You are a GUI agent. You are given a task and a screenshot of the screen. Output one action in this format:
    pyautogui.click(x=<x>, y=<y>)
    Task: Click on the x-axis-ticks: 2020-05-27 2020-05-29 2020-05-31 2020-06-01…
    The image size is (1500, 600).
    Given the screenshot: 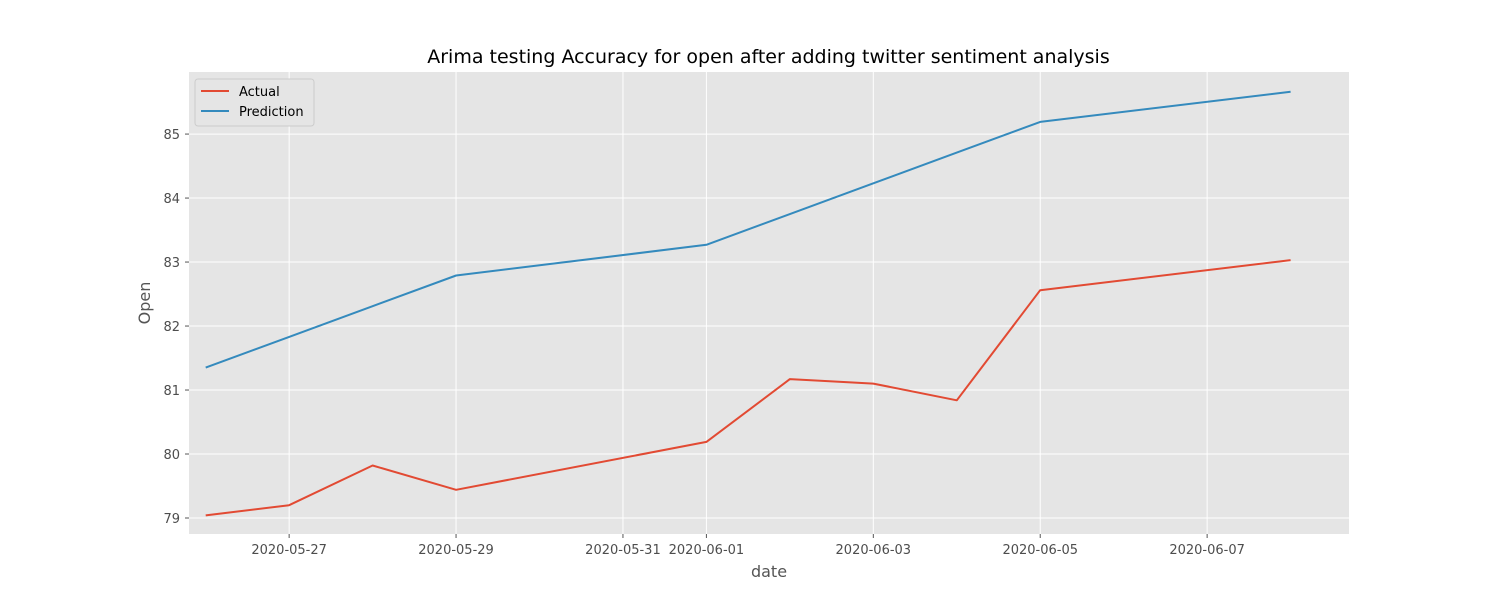 What is the action you would take?
    pyautogui.click(x=748, y=546)
    